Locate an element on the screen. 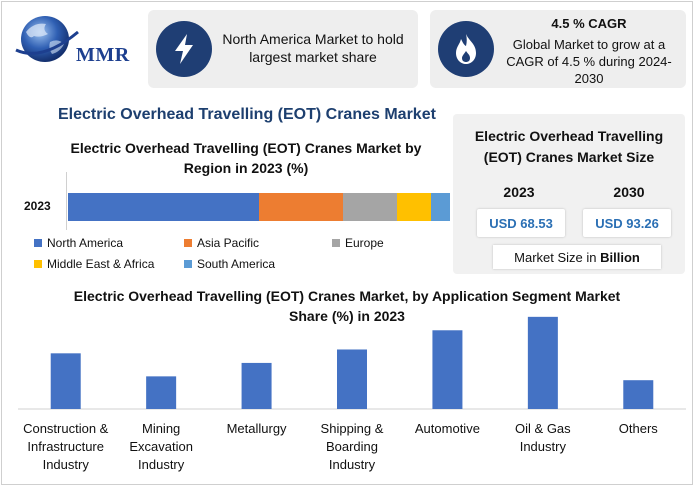  market-size-unit: Market Size in Billion is located at coordinates (577, 257).